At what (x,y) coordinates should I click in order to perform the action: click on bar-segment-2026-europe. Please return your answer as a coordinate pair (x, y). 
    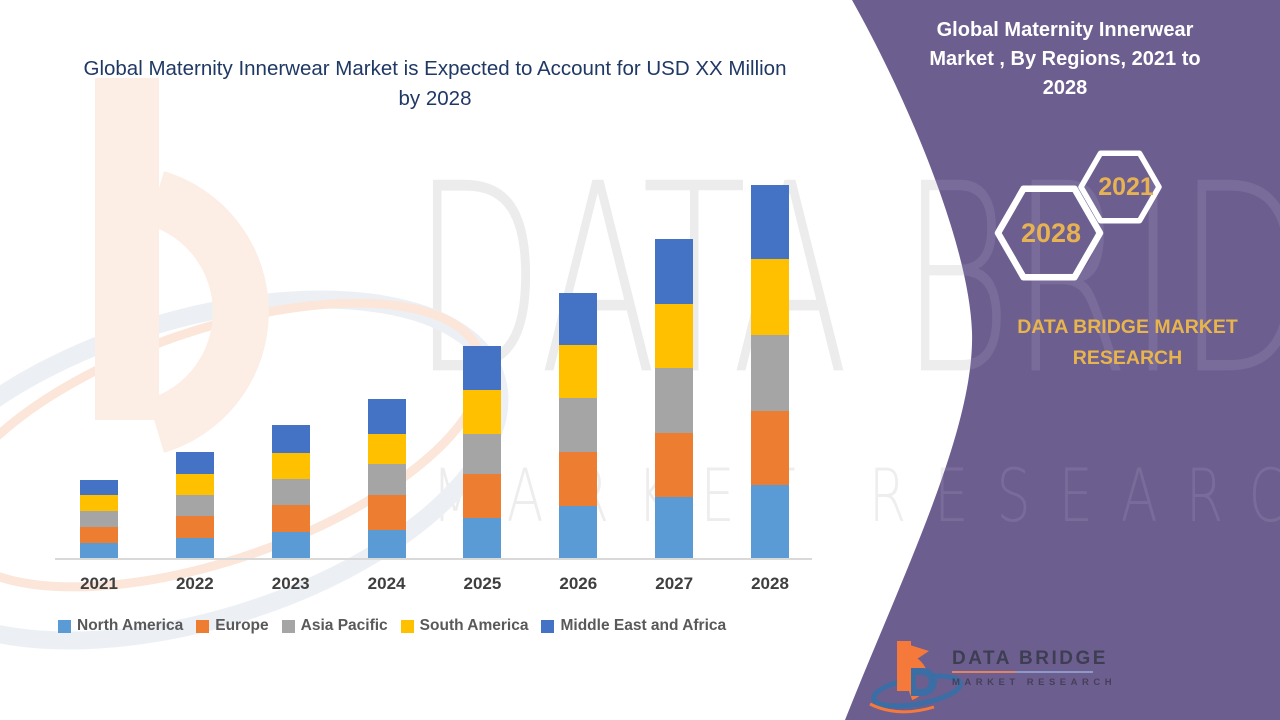
    Looking at the image, I should click on (578, 479).